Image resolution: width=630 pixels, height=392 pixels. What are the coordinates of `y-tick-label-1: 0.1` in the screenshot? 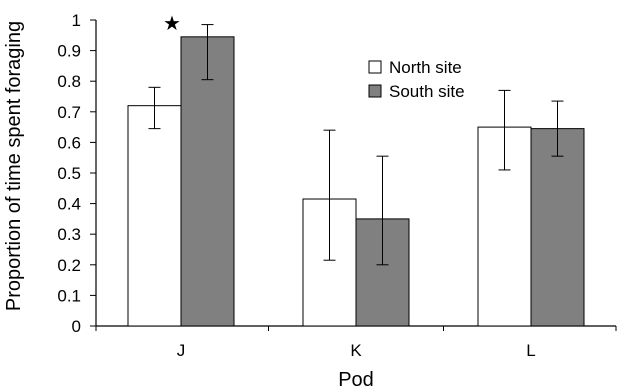 It's located at (69, 295).